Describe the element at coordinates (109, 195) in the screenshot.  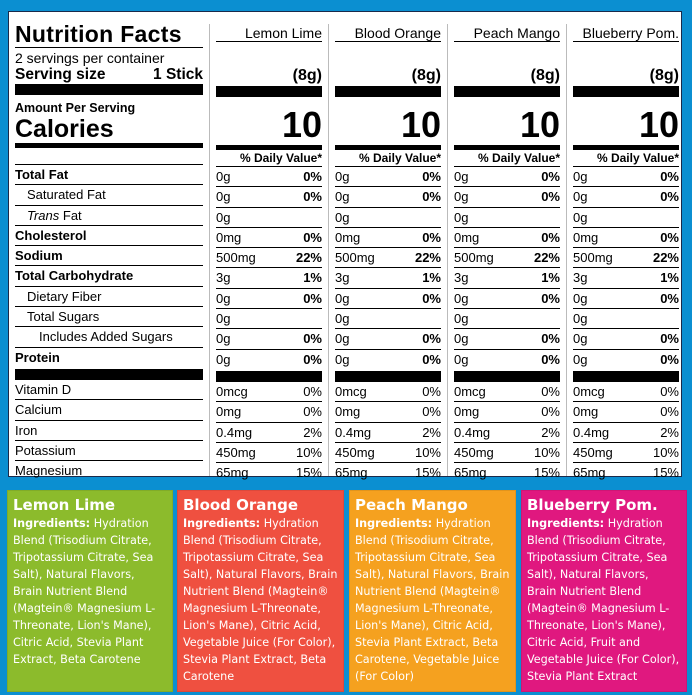
I see `nutrient-label-row: Saturated Fat` at that location.